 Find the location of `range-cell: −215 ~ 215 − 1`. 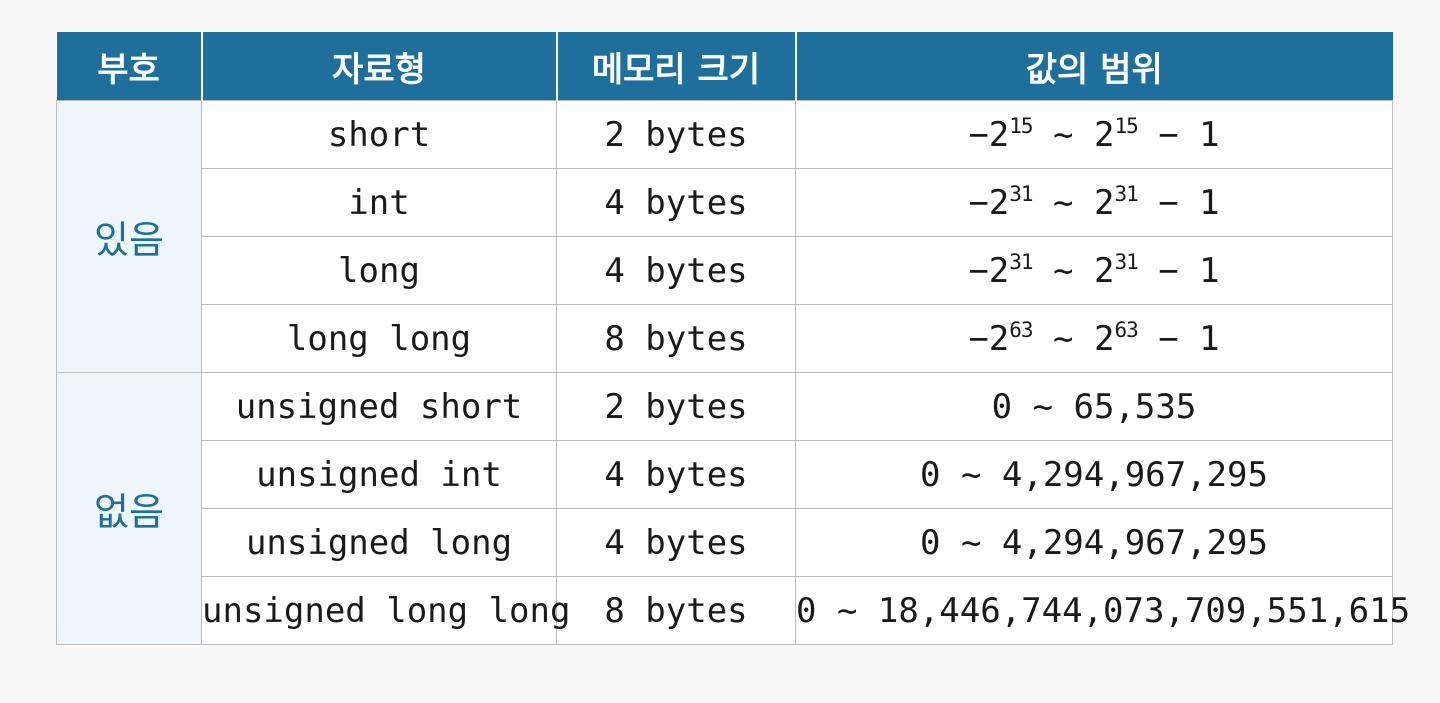

range-cell: −215 ~ 215 − 1 is located at coordinates (1094, 134).